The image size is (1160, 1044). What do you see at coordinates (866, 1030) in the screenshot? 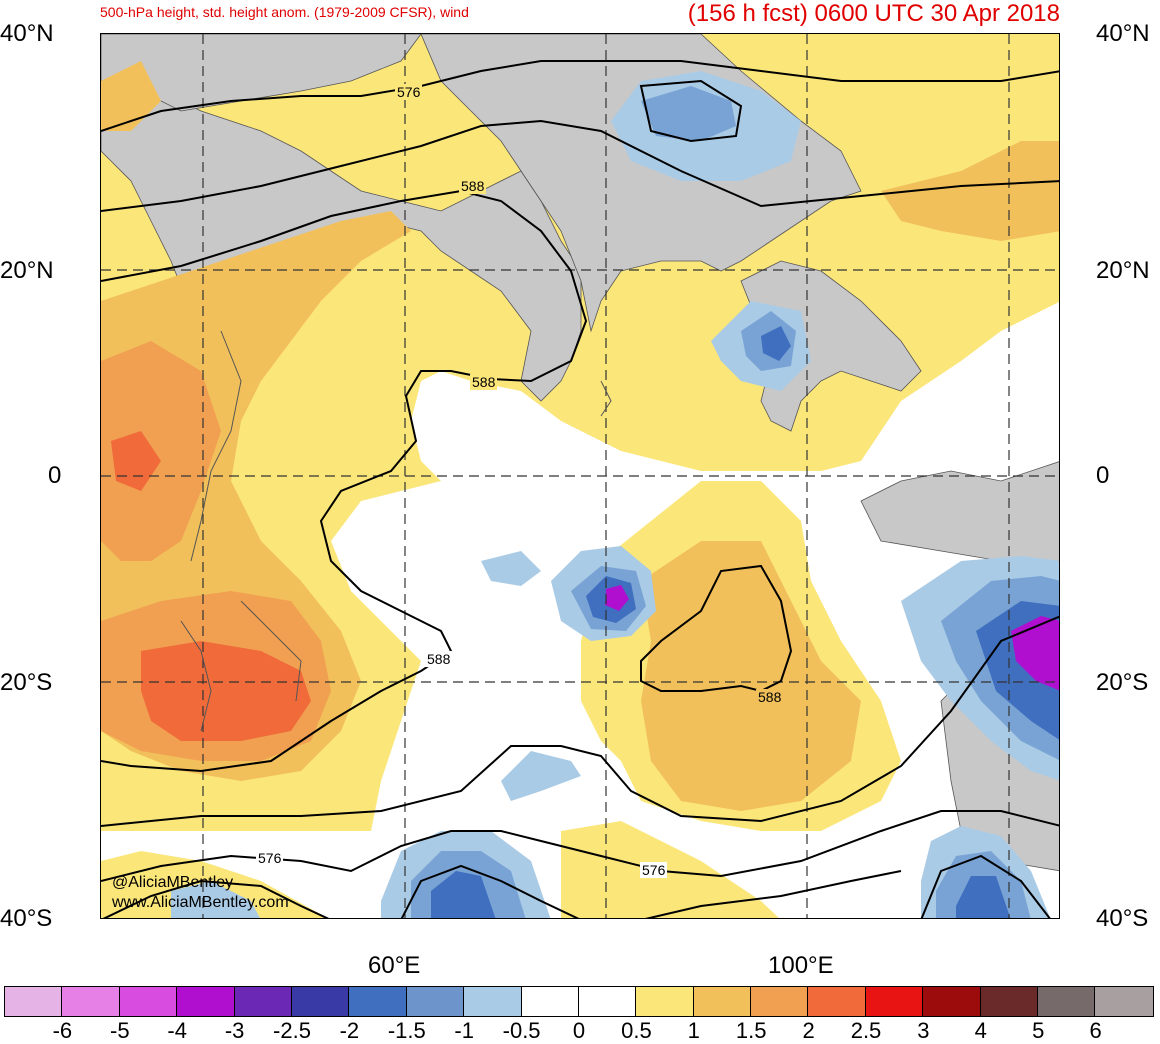
I see `colorbar-tick-label: 2.5` at bounding box center [866, 1030].